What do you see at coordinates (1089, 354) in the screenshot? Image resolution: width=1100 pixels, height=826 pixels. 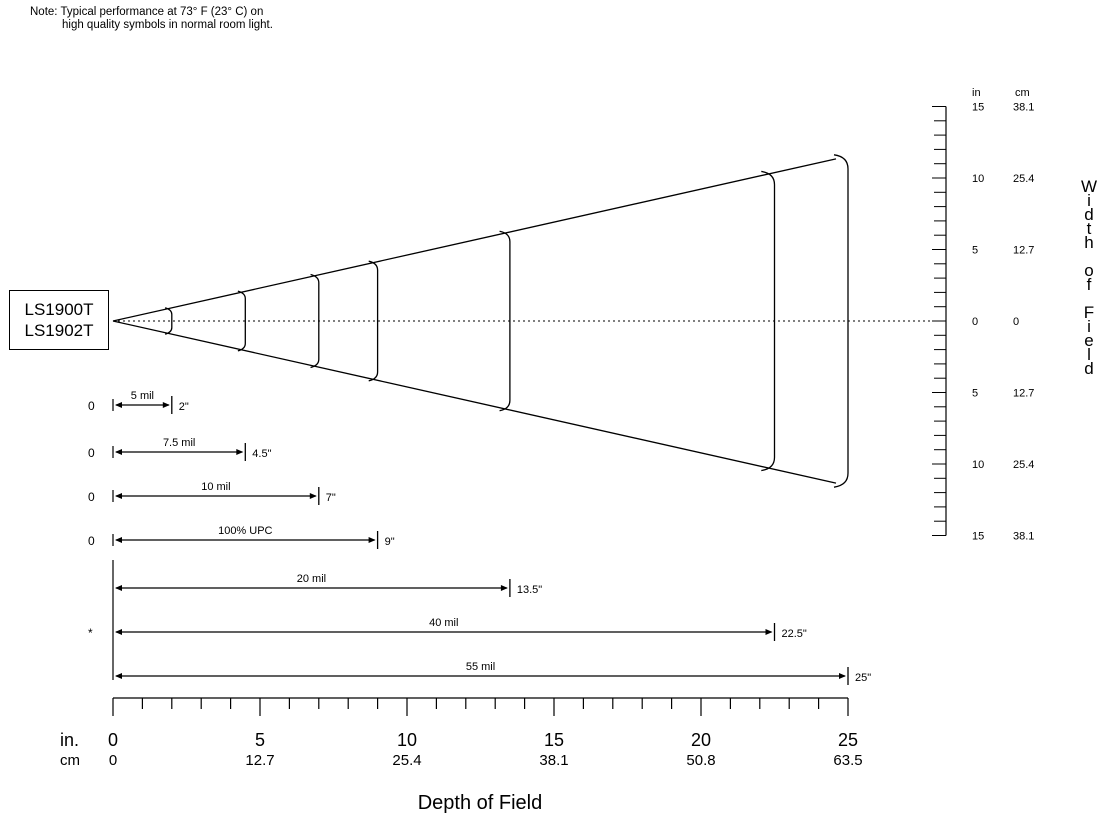 I see `width-title-letter: l` at bounding box center [1089, 354].